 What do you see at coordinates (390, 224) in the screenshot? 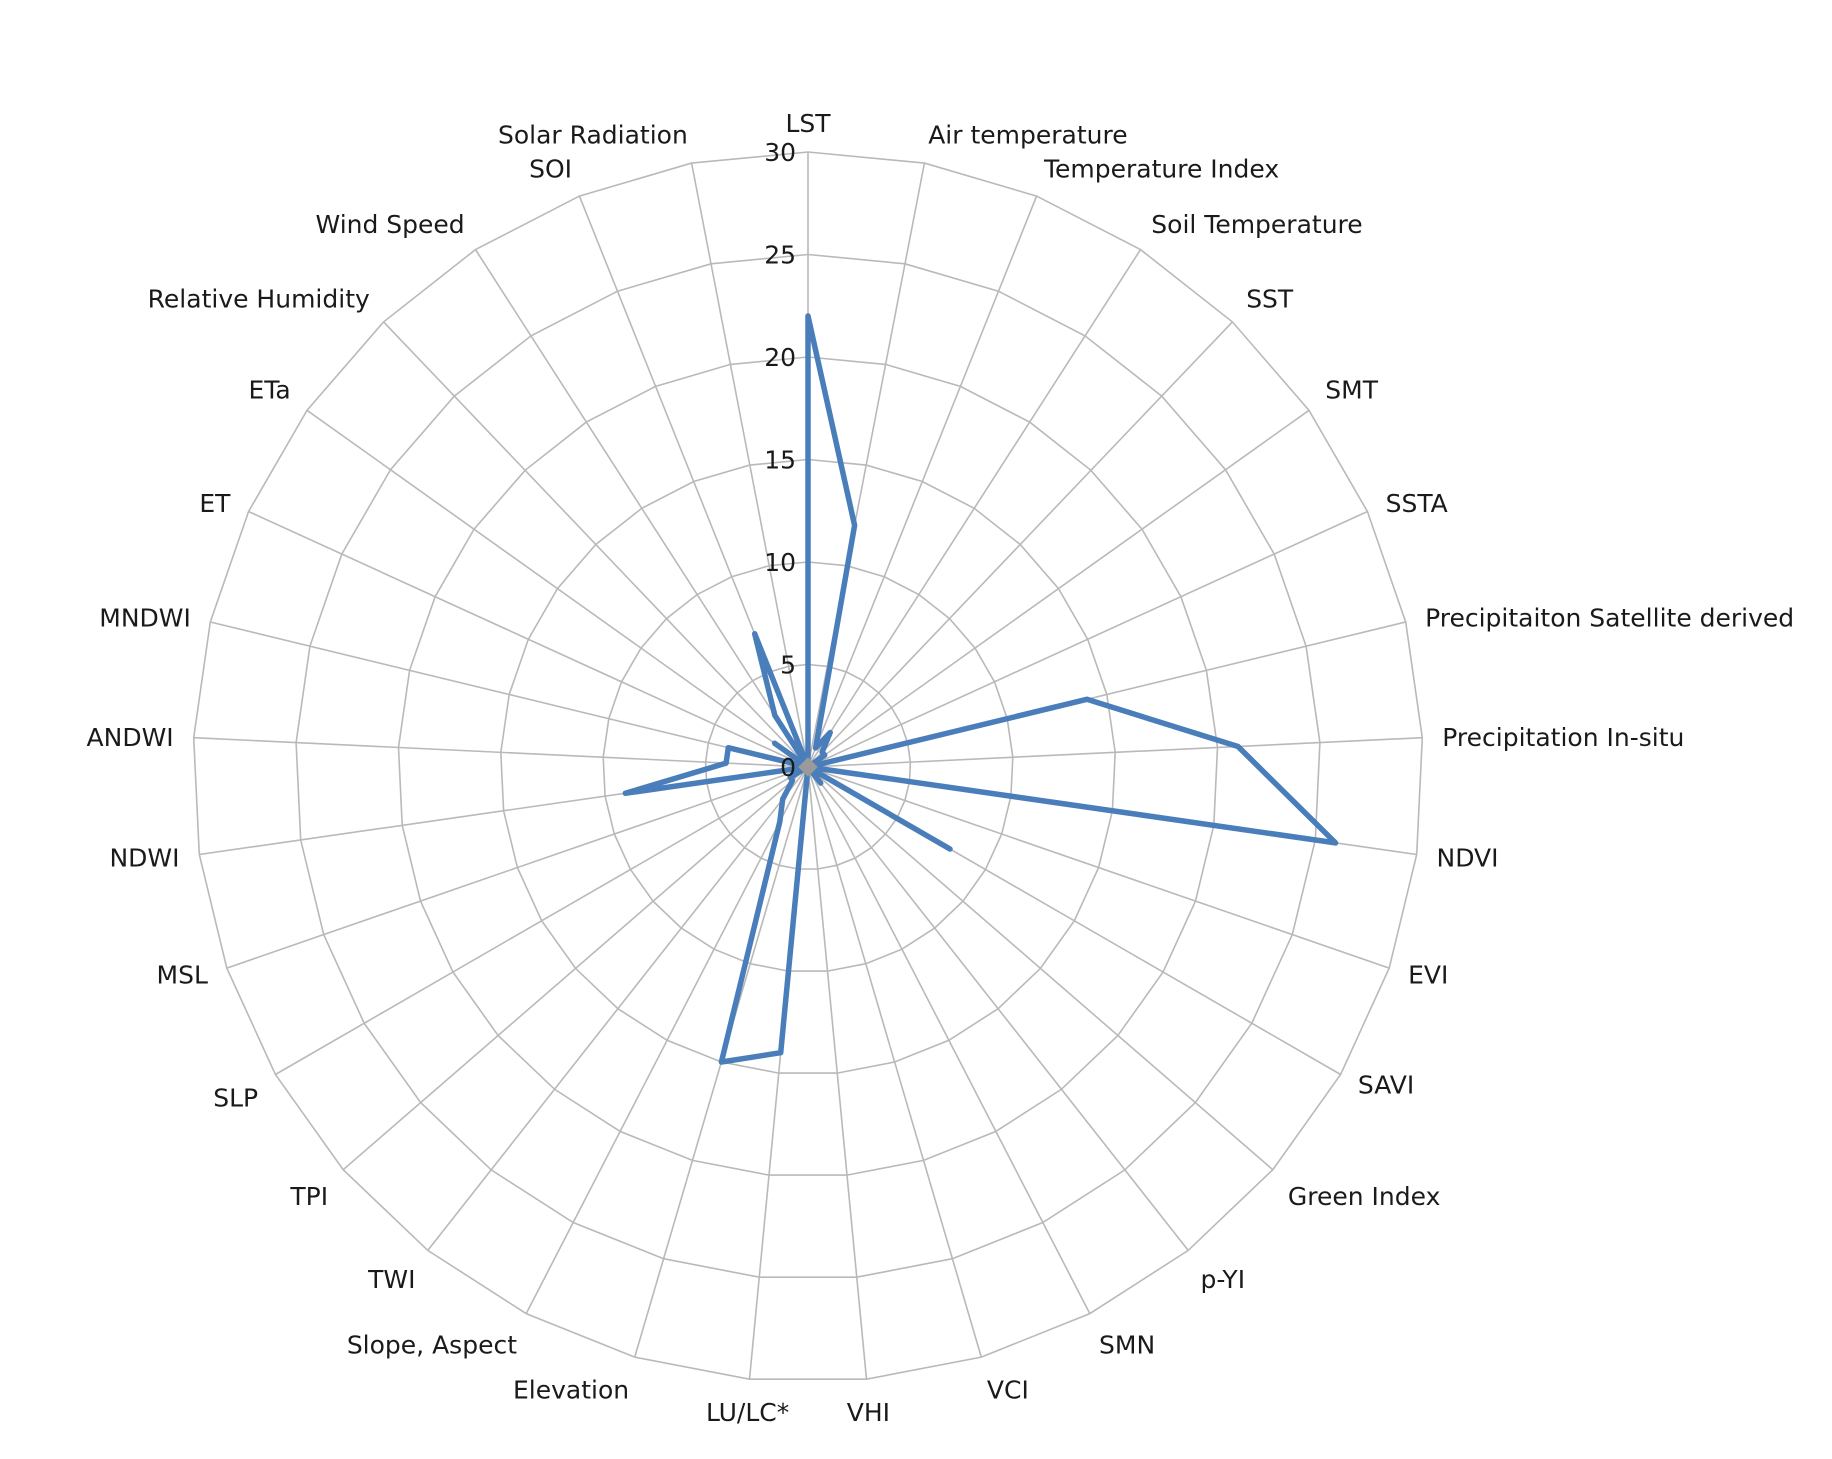
I see `category-label: Wind Speed` at bounding box center [390, 224].